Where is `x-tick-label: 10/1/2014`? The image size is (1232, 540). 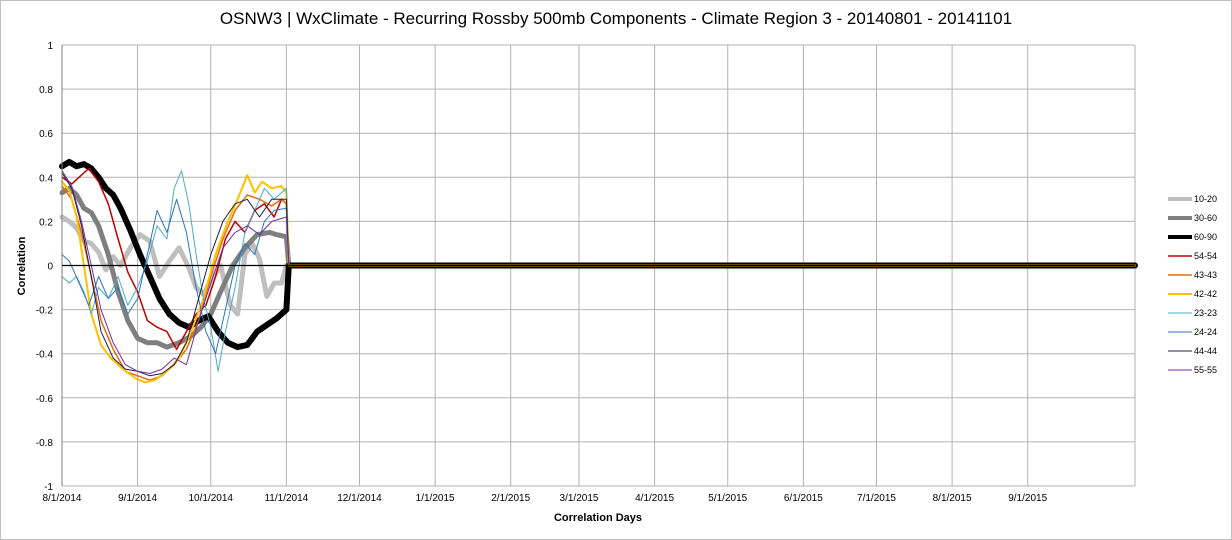
x-tick-label: 10/1/2014 is located at coordinates (211, 498).